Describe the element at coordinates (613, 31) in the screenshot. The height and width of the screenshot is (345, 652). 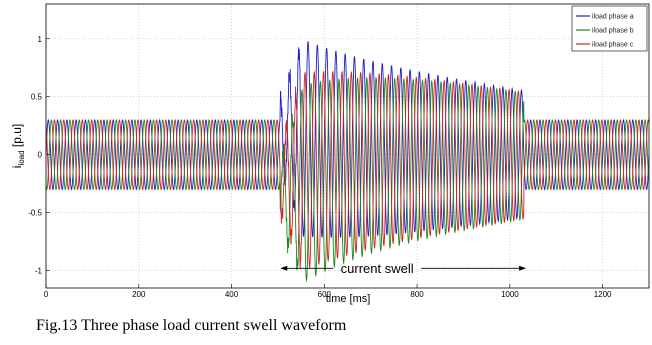
I see `legend-entry: iload phase b` at that location.